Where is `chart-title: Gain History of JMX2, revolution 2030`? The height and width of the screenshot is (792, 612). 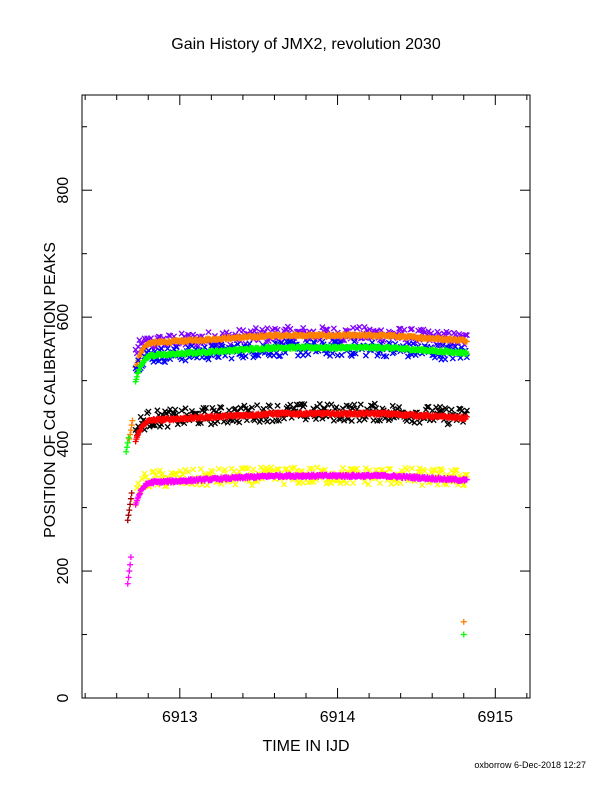 chart-title: Gain History of JMX2, revolution 2030 is located at coordinates (306, 44).